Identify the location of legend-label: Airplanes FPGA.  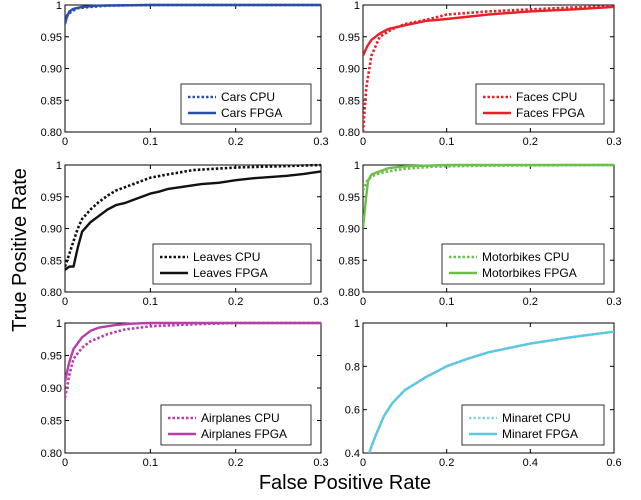
(244, 434).